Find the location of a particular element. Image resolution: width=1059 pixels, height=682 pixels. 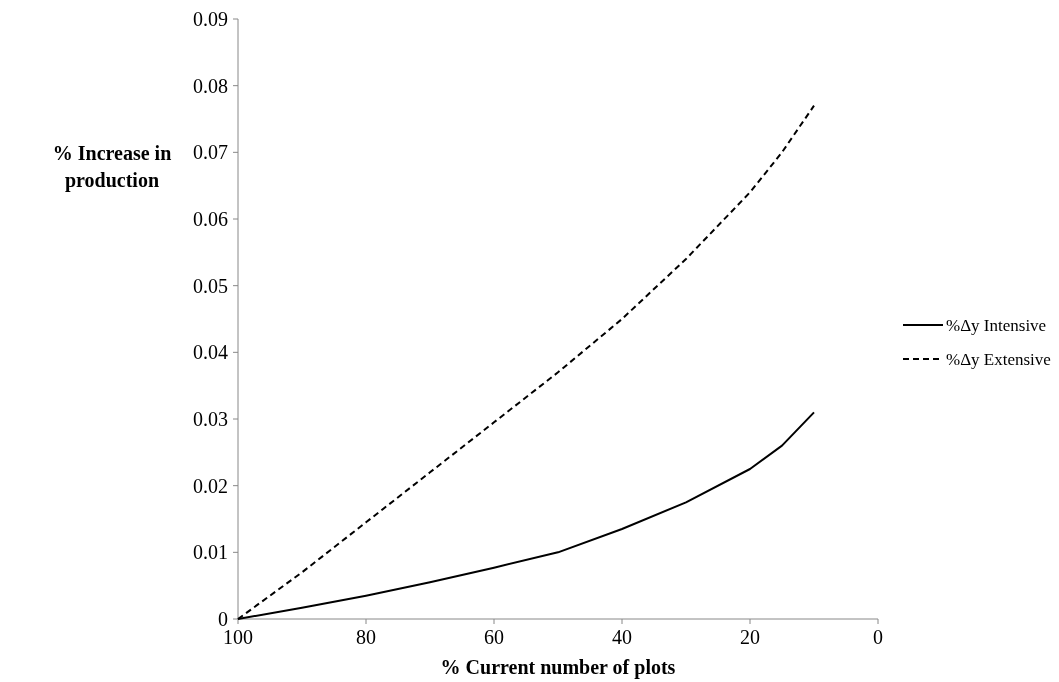

y-tick-label: 0.07 is located at coordinates (210, 152).